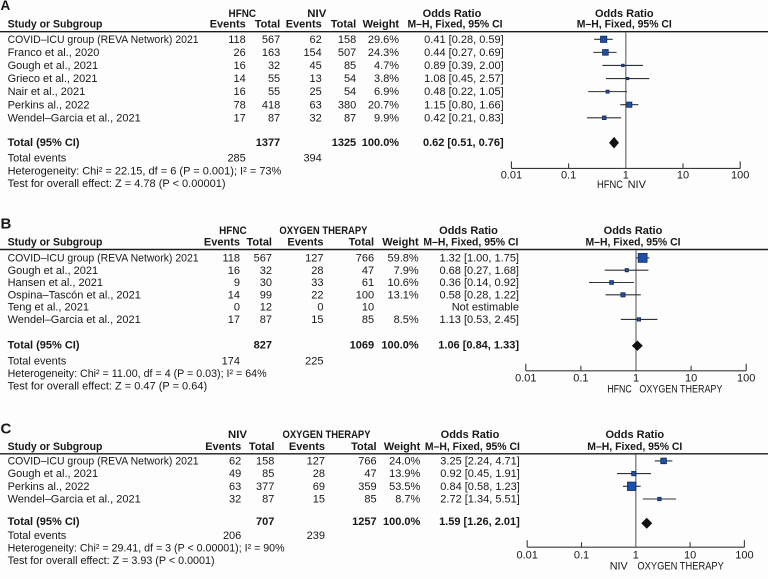 This screenshot has height=579, width=768. Describe the element at coordinates (265, 487) in the screenshot. I see `svg-text: 377` at that location.